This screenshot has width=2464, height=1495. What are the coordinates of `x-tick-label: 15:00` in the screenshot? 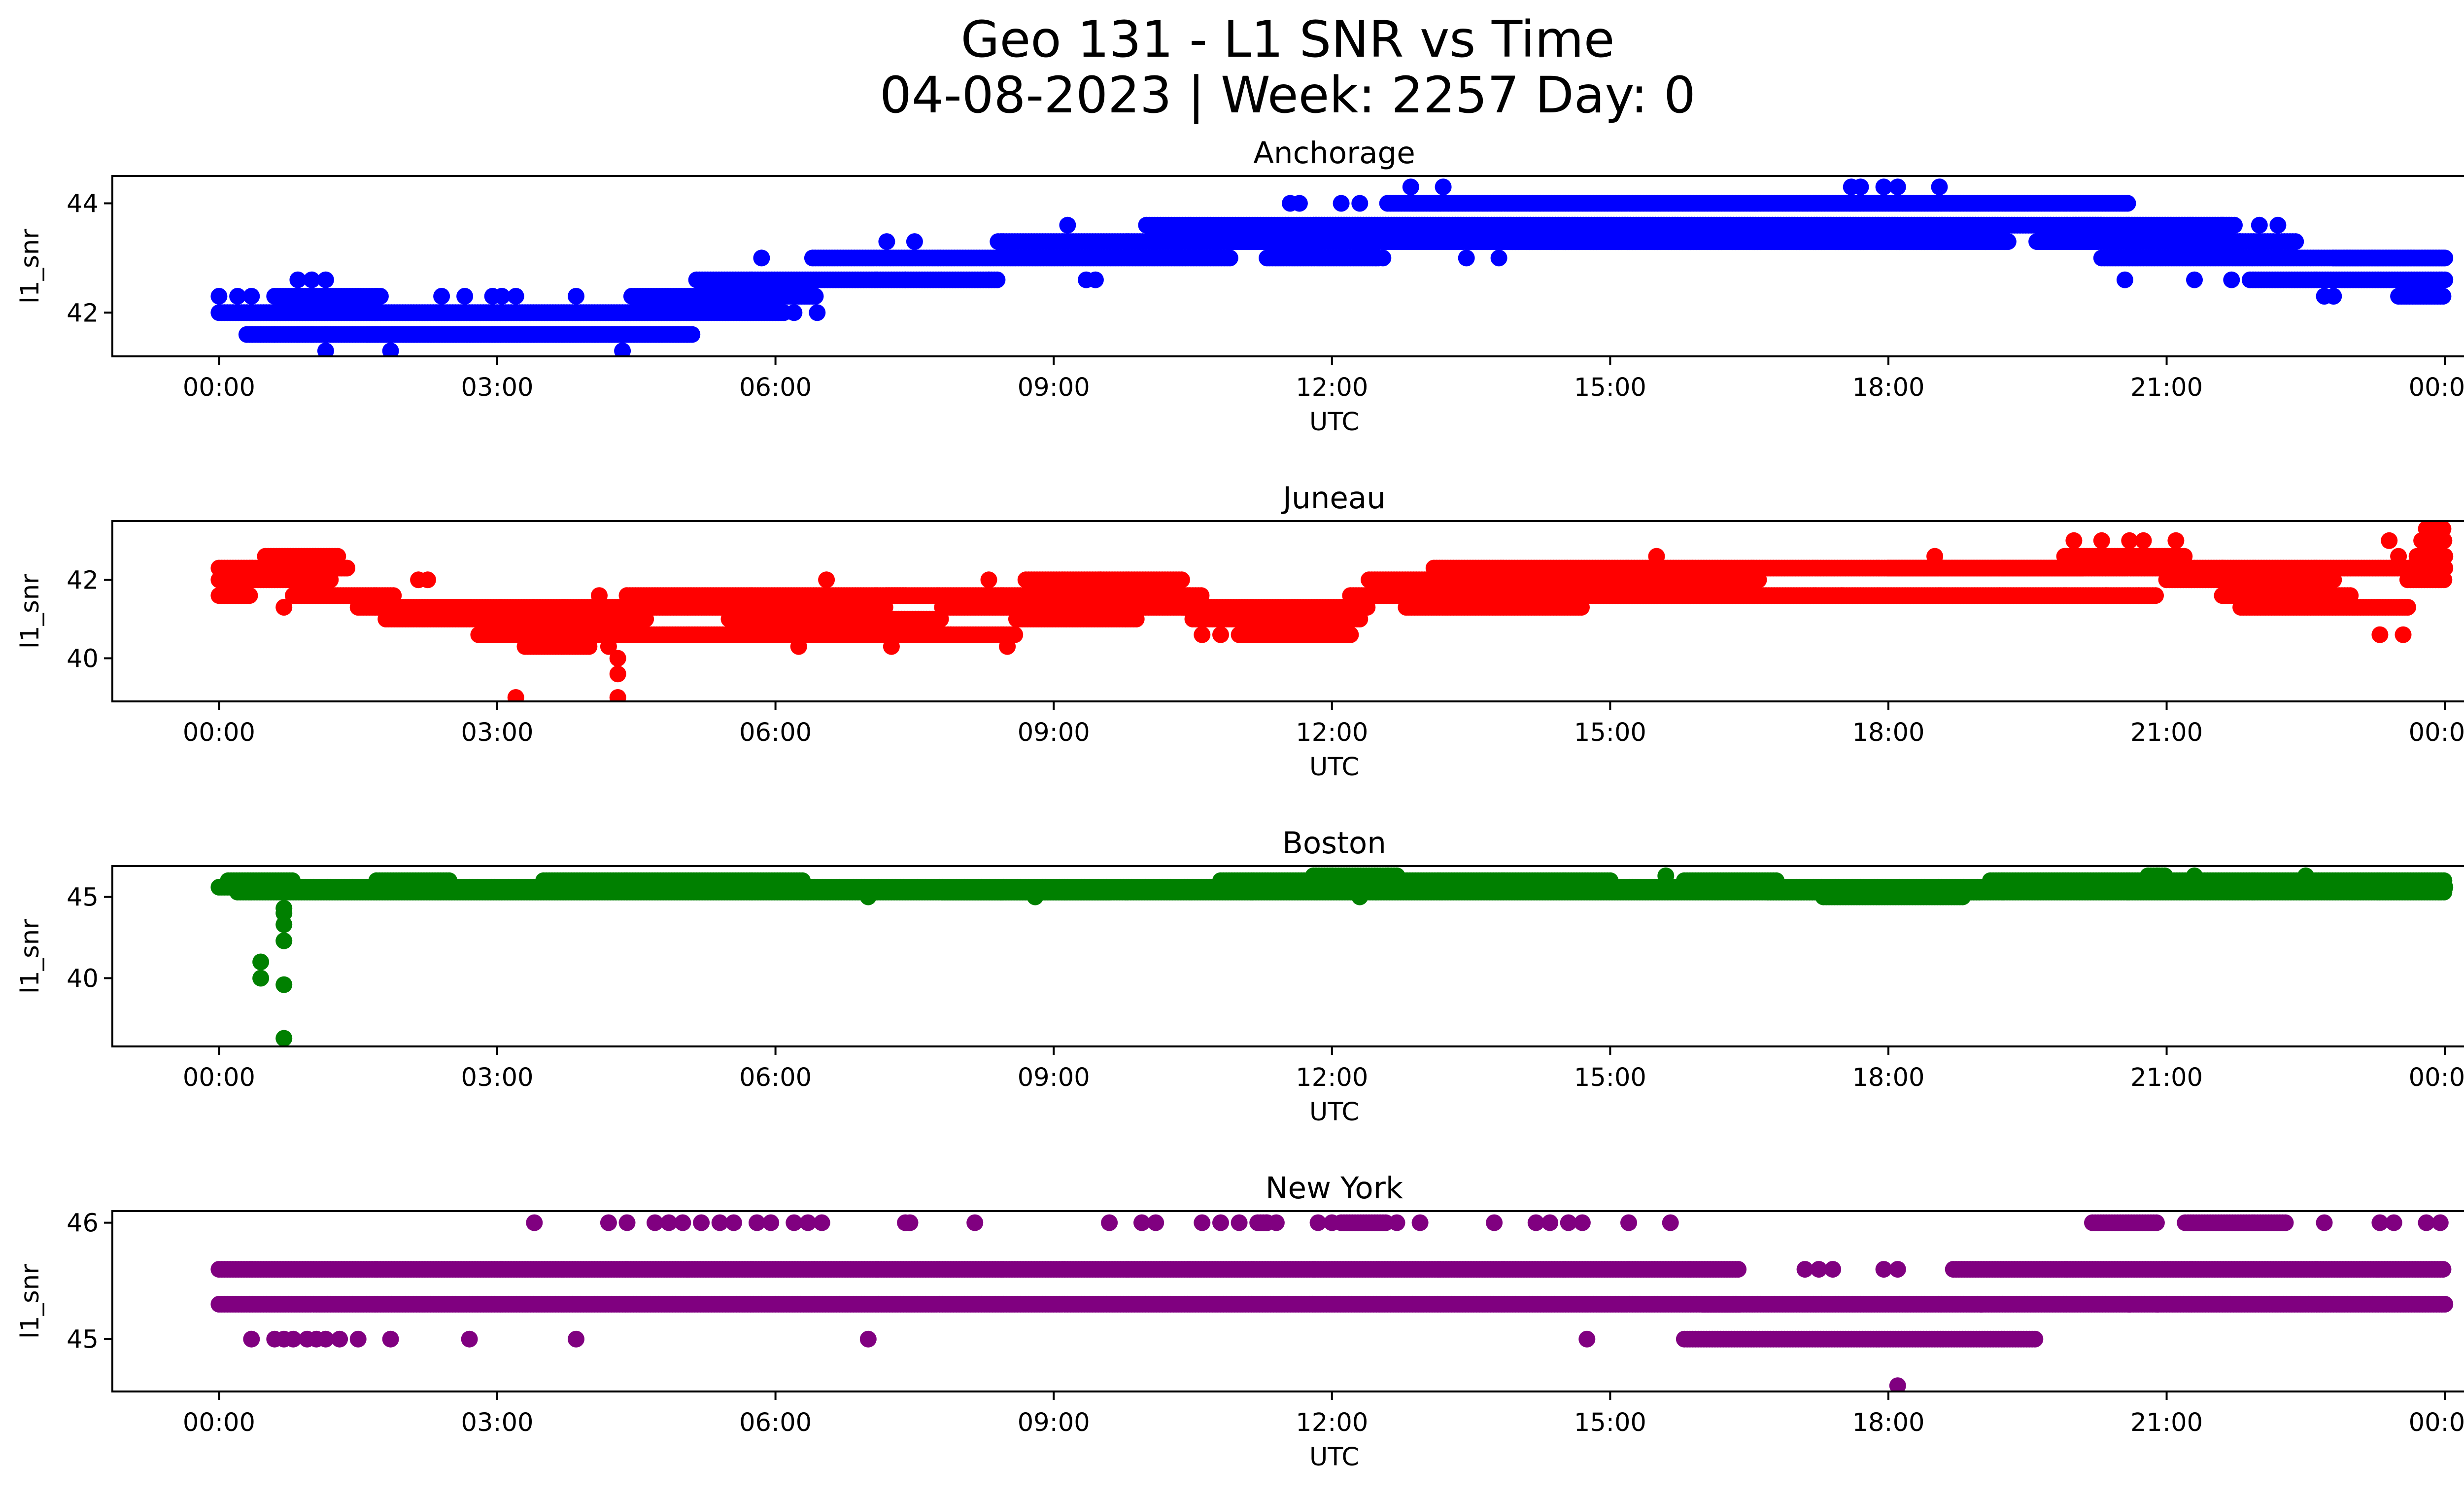 It's located at (1610, 387).